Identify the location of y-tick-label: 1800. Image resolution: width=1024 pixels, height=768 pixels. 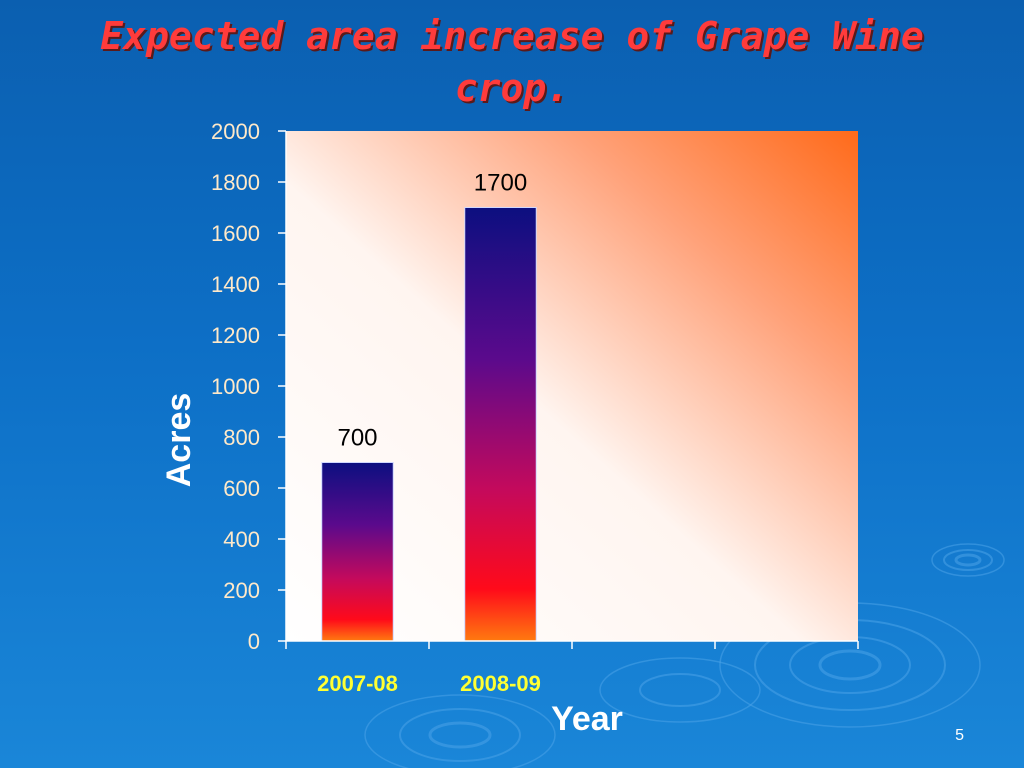
(235, 182).